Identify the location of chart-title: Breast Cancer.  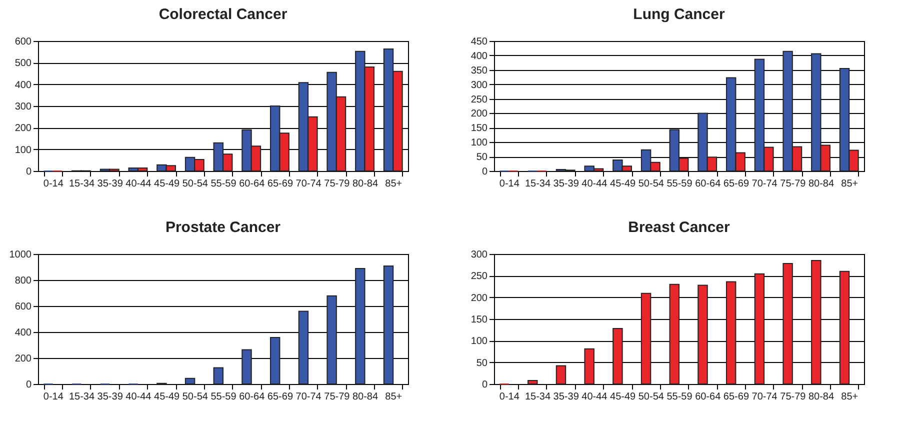
(679, 227).